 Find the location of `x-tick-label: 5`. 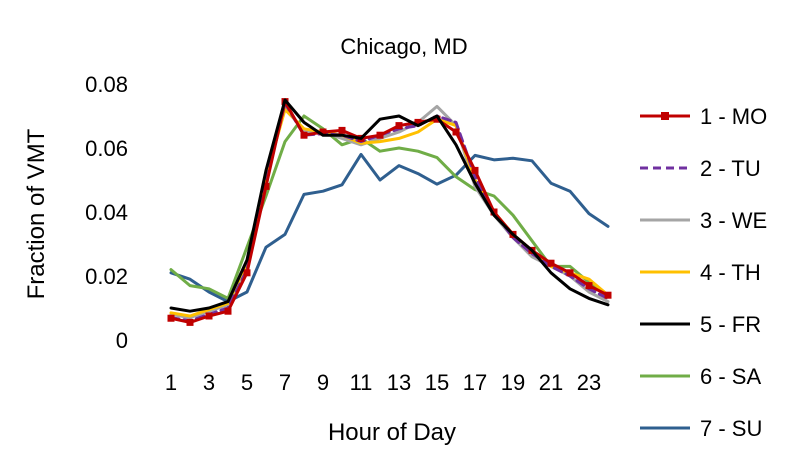

x-tick-label: 5 is located at coordinates (247, 382).